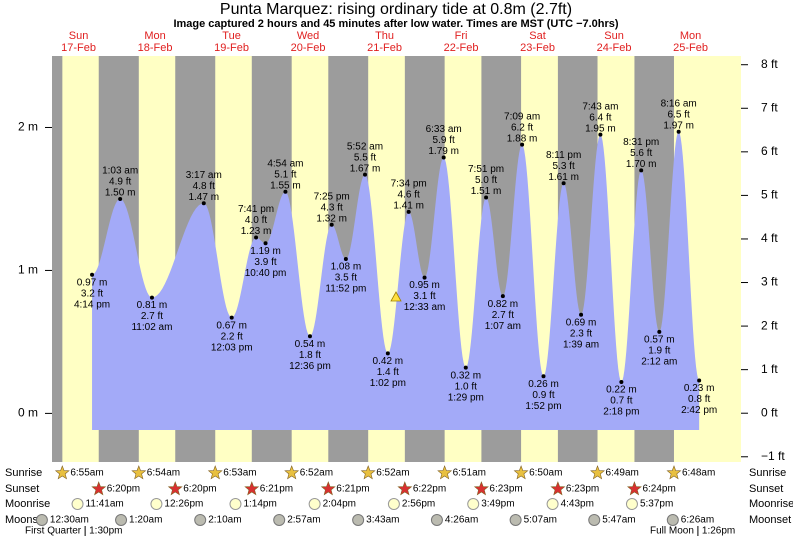 The image size is (793, 538). I want to click on event-ft: 2.7 ft, so click(503, 315).